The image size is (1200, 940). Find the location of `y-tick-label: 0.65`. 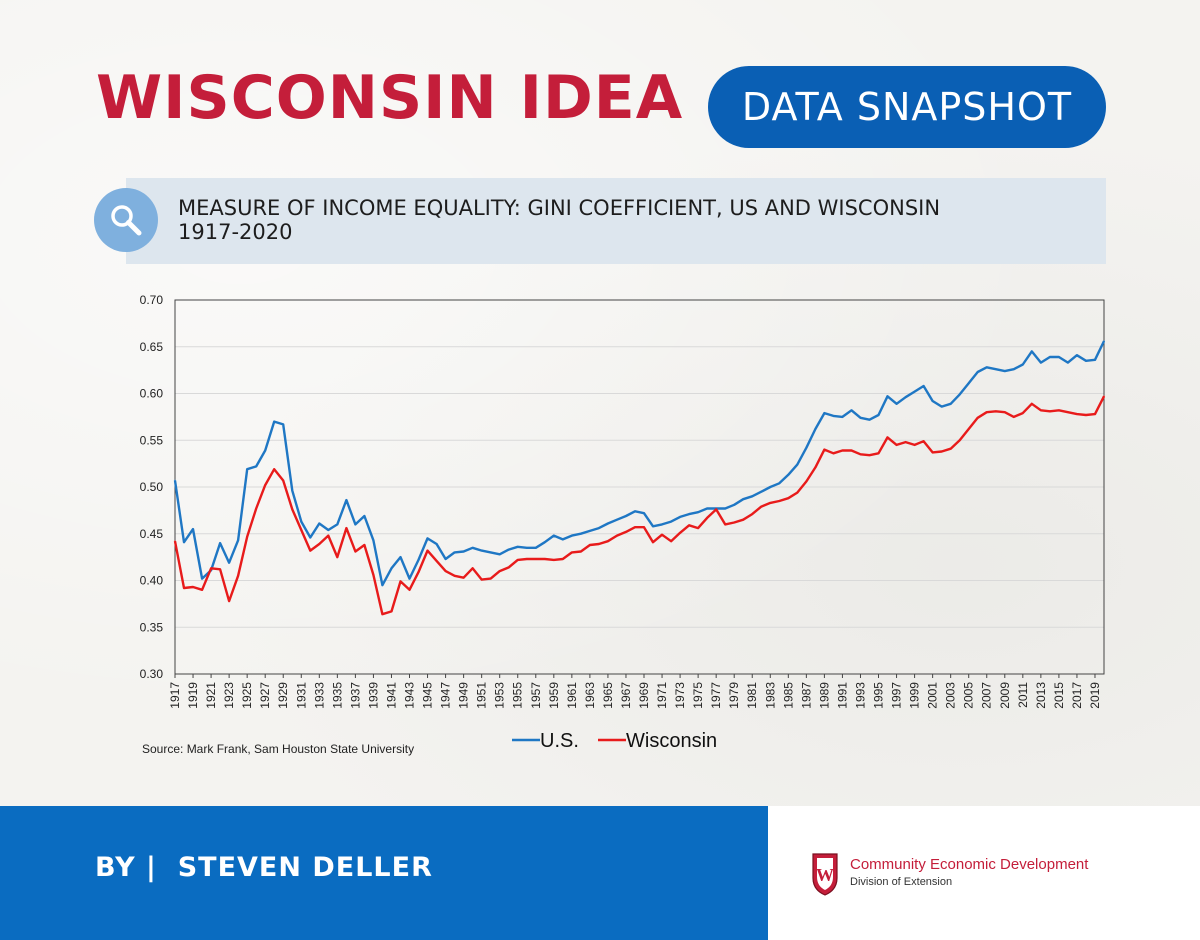

y-tick-label: 0.65 is located at coordinates (152, 347).